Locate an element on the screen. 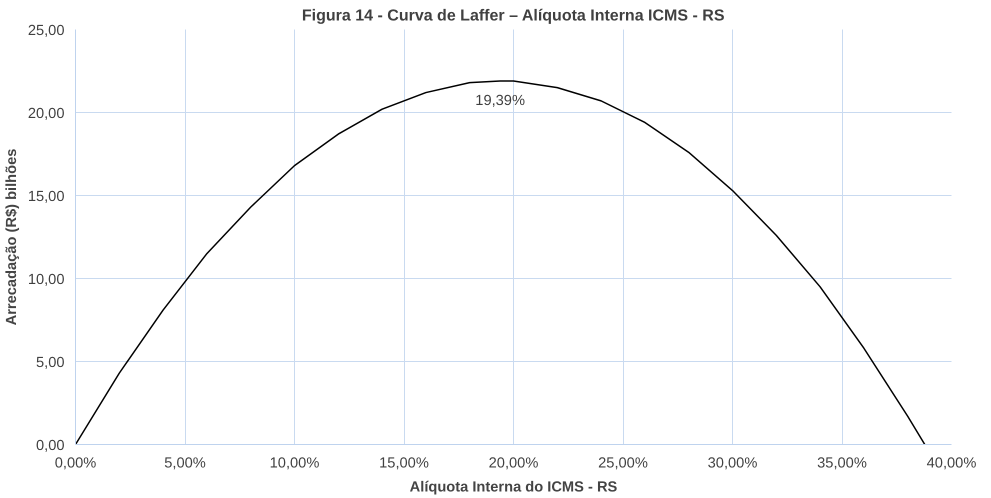 The width and height of the screenshot is (991, 498). x-axis-title: Alíquota Interna do ICMS - RS is located at coordinates (514, 488).